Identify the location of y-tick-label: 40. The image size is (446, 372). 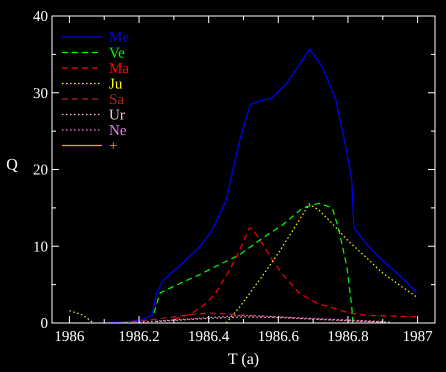
(40, 17).